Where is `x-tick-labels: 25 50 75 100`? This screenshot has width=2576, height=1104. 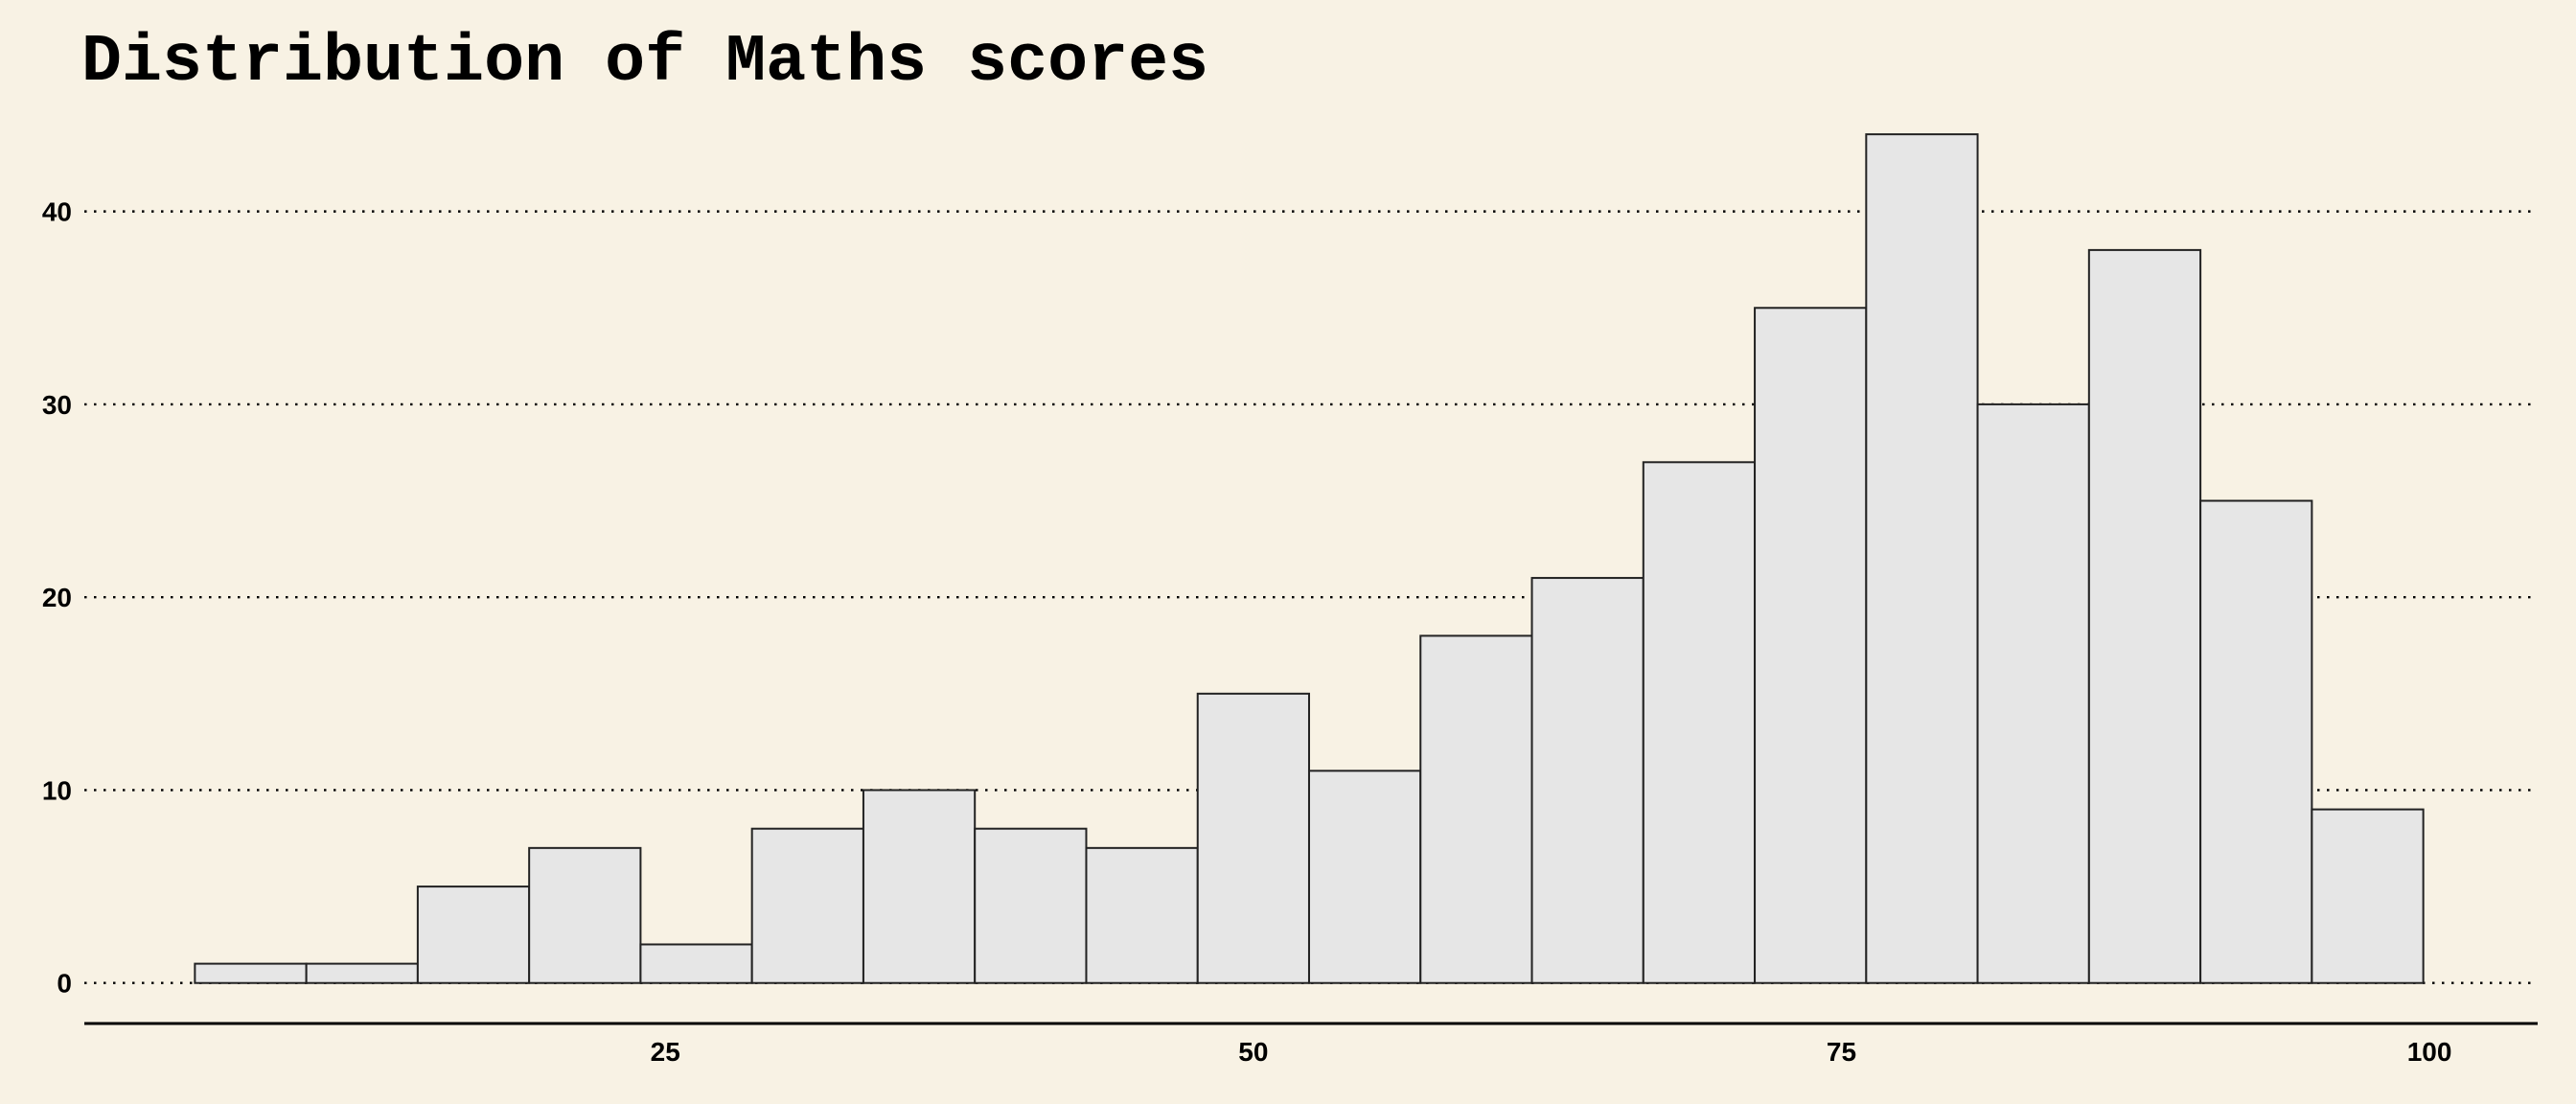 x-tick-labels: 25 50 75 100 is located at coordinates (1552, 1052).